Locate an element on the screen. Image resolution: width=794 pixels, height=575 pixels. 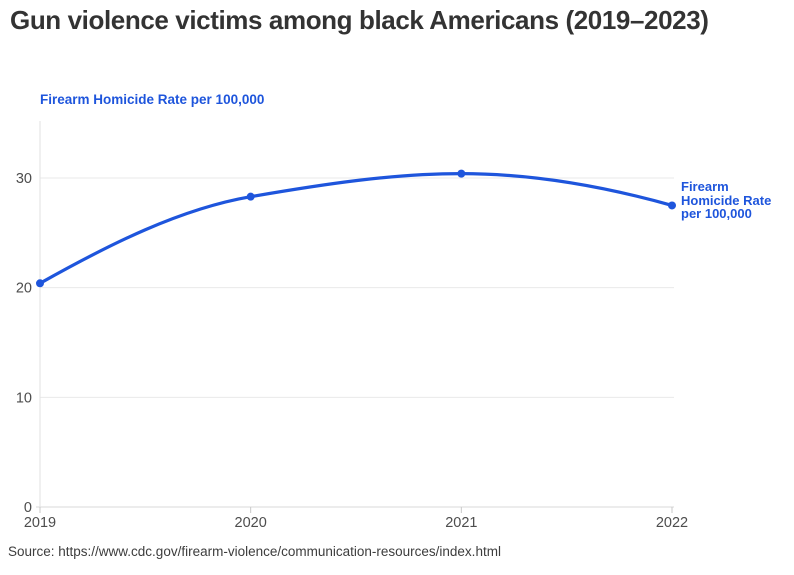
y-tick-label: 20 is located at coordinates (24, 289).